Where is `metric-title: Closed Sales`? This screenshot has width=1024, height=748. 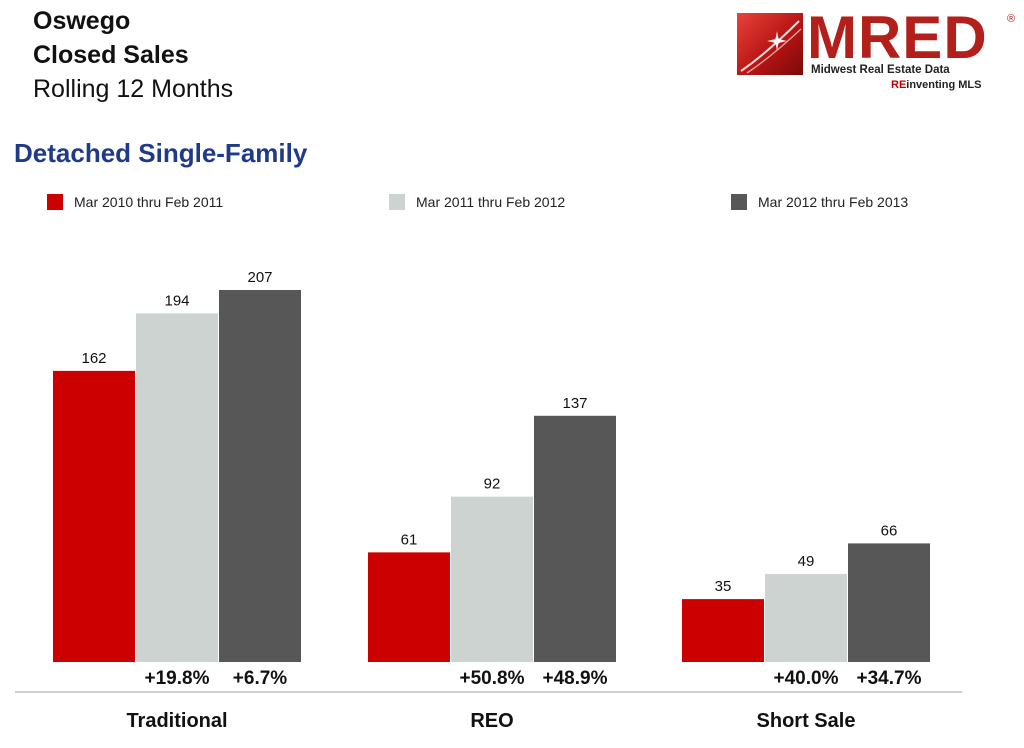 metric-title: Closed Sales is located at coordinates (111, 55).